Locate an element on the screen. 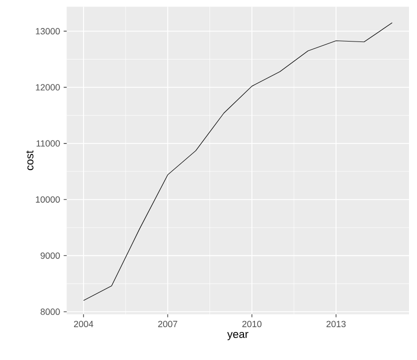 This screenshot has width=417, height=360. y-tick-label: 11000 is located at coordinates (48, 143).